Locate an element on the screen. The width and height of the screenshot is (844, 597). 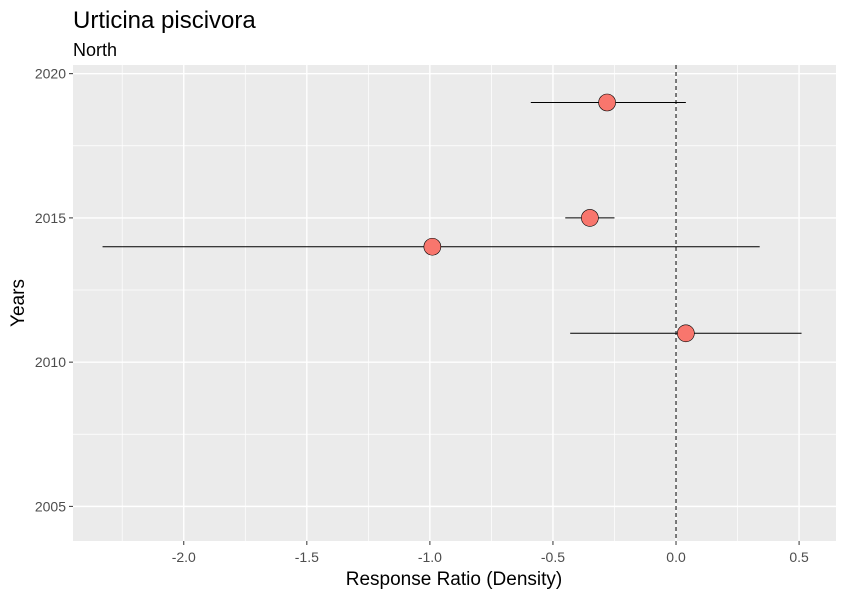
data-points is located at coordinates (559, 218).